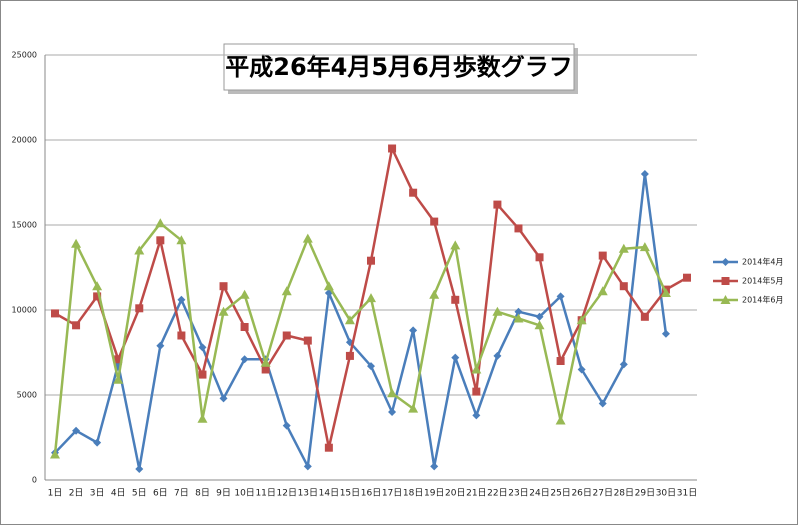 Image resolution: width=799 pixels, height=526 pixels. I want to click on y-tick-label: 10000, so click(24, 310).